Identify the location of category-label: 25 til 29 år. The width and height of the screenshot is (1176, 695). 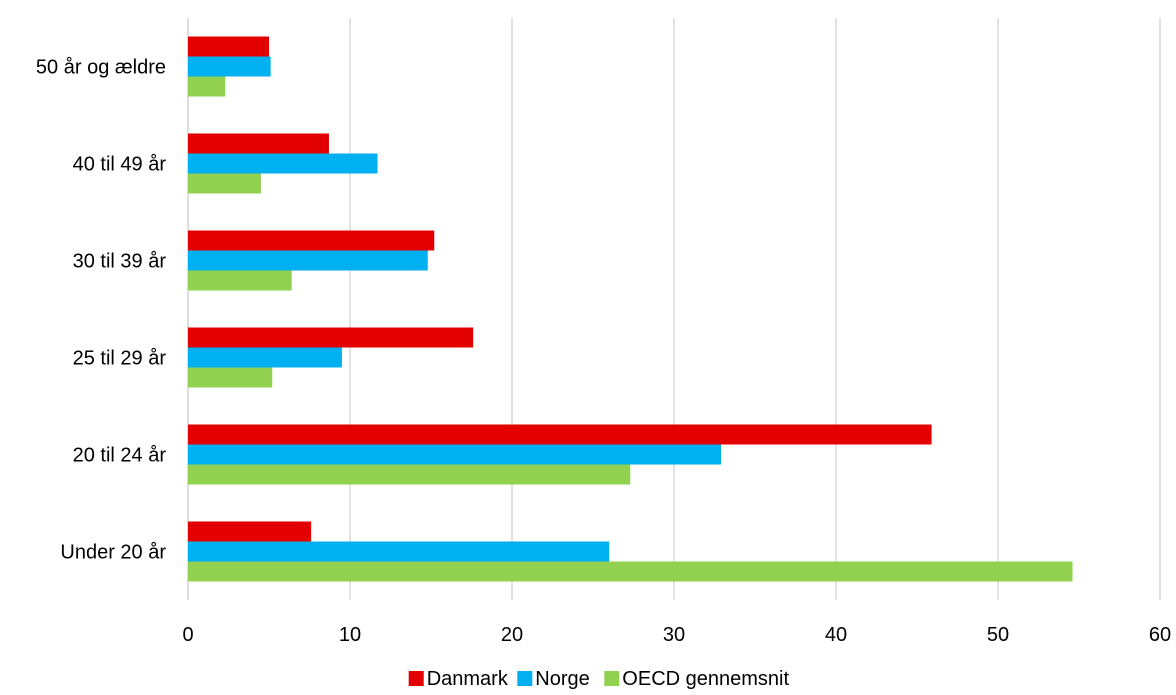
(120, 359).